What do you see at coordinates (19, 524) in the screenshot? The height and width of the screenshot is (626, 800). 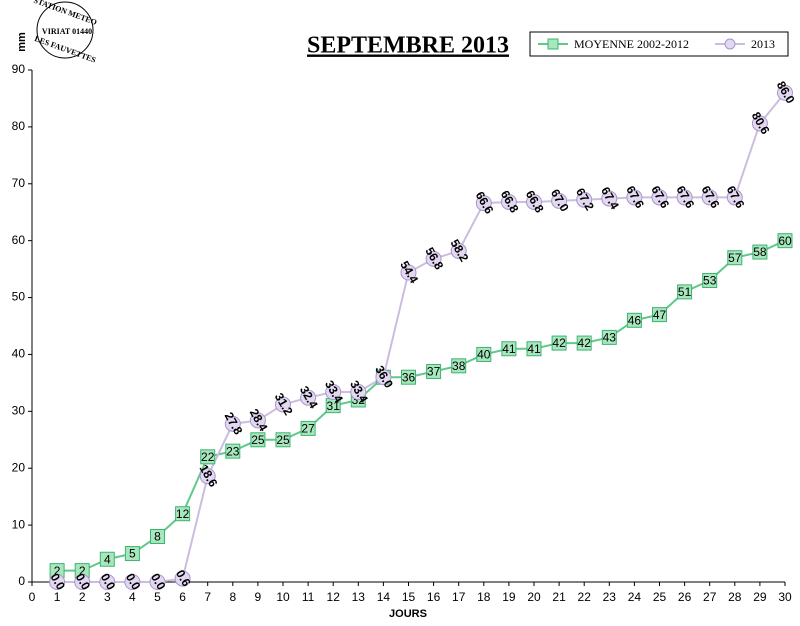 I see `y-tick-label: 10` at bounding box center [19, 524].